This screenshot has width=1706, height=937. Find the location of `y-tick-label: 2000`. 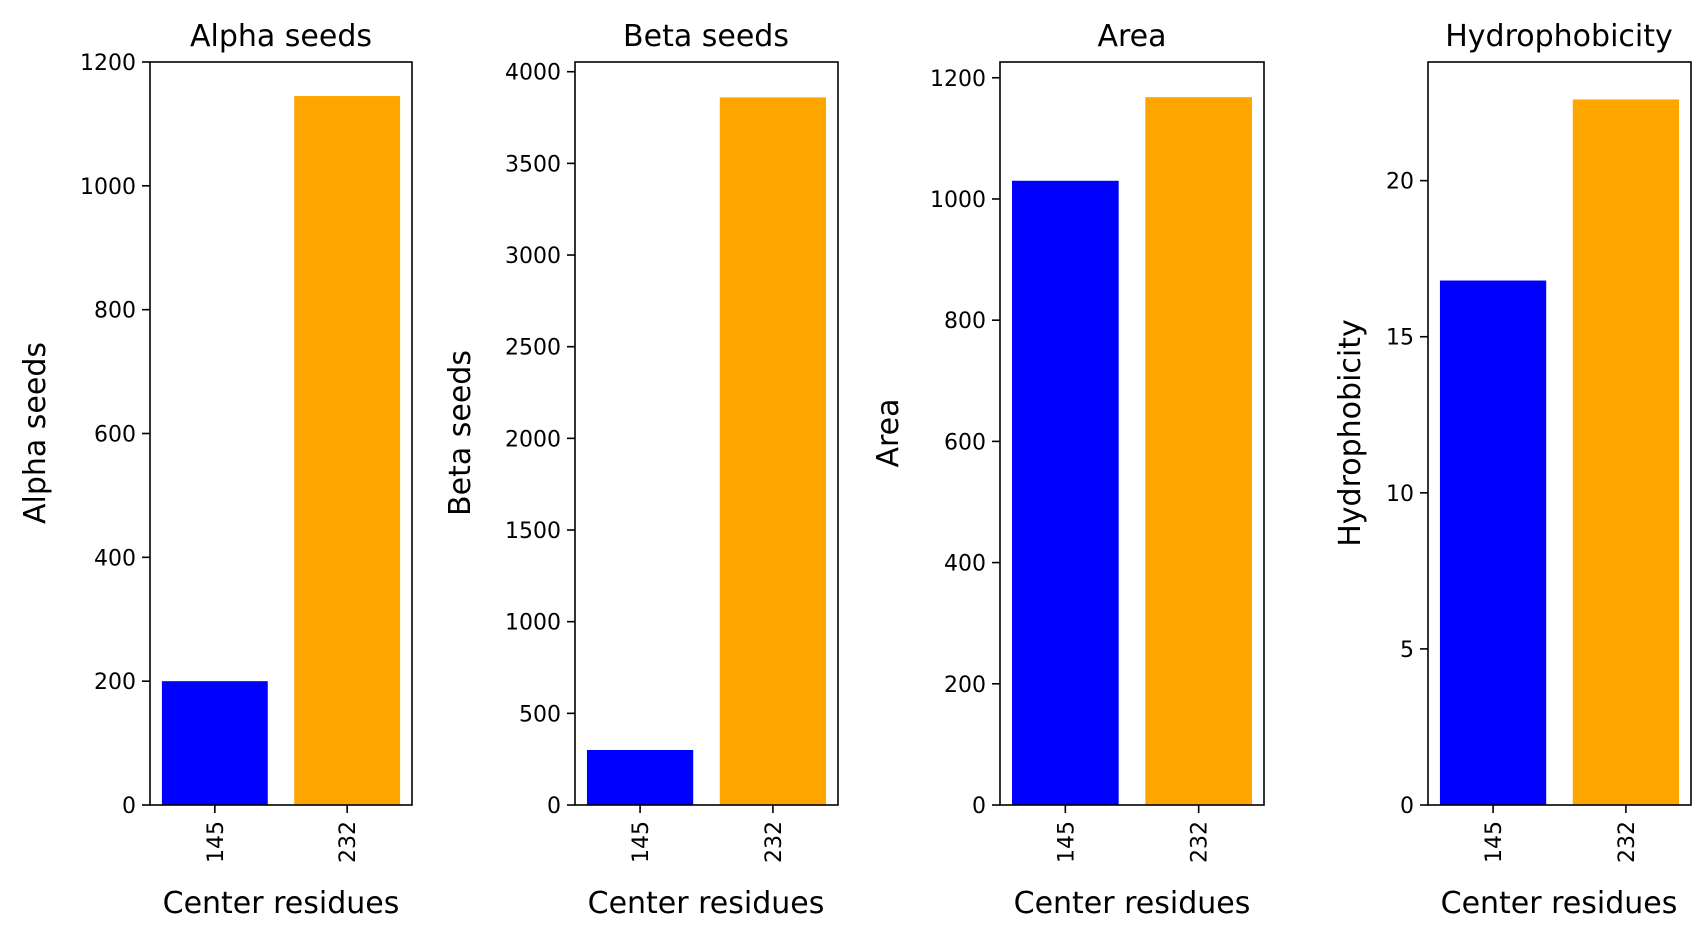

y-tick-label: 2000 is located at coordinates (533, 439).